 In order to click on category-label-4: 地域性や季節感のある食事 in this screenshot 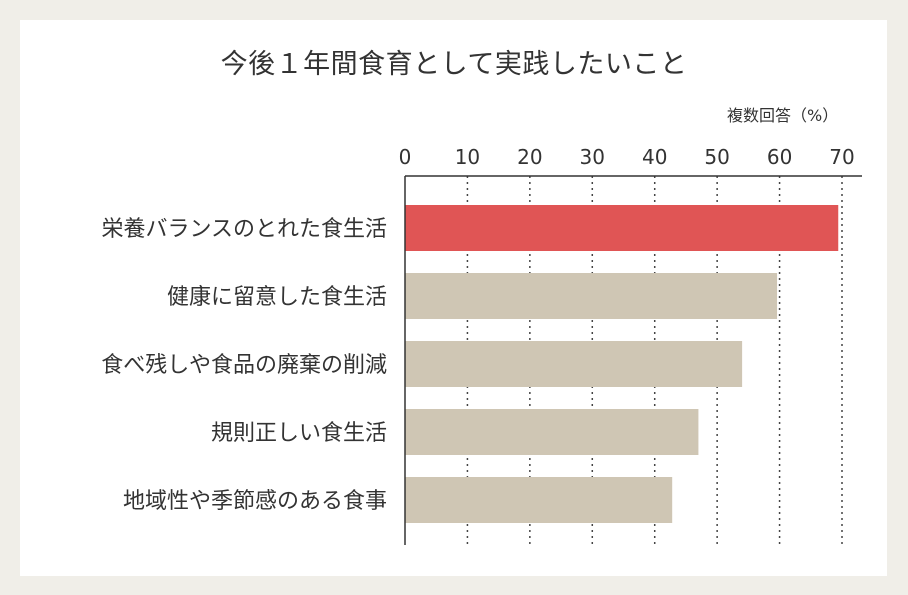, I will do `click(255, 501)`.